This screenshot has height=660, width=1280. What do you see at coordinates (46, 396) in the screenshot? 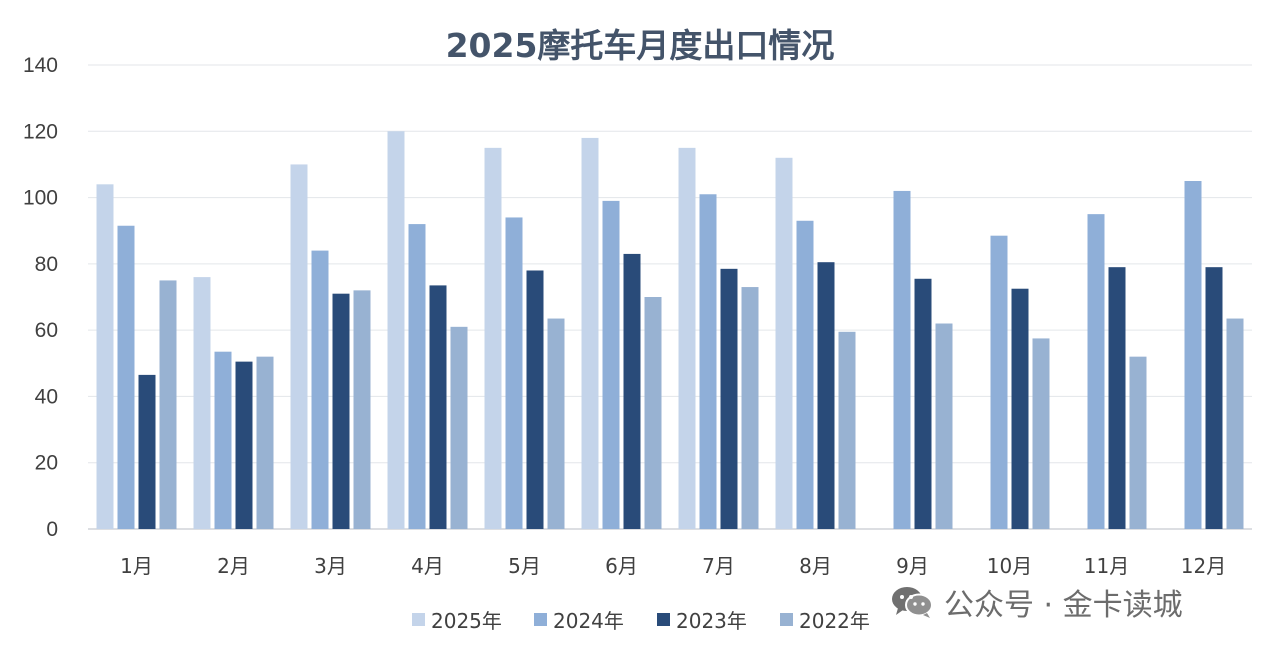
I see `y-tick-label: 40` at bounding box center [46, 396].